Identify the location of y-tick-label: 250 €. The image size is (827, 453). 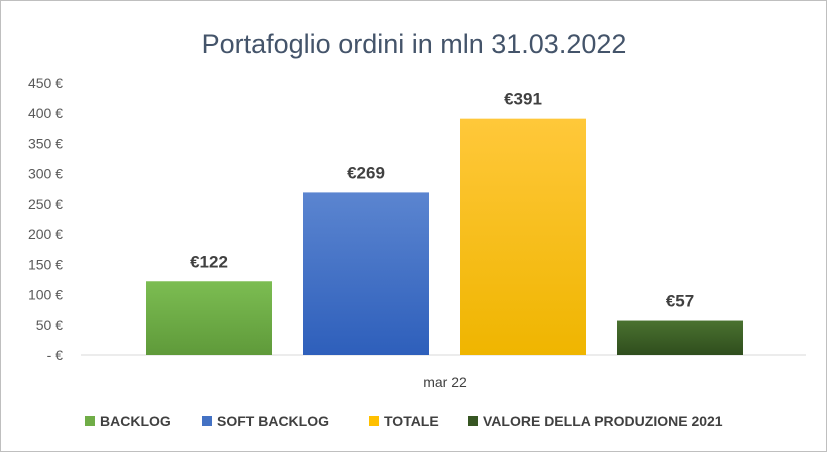
(45, 204).